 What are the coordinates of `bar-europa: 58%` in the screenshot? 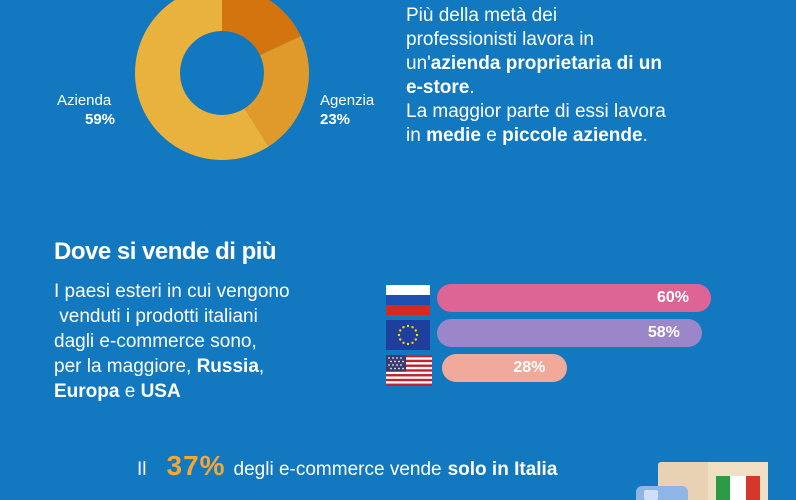 It's located at (569, 333).